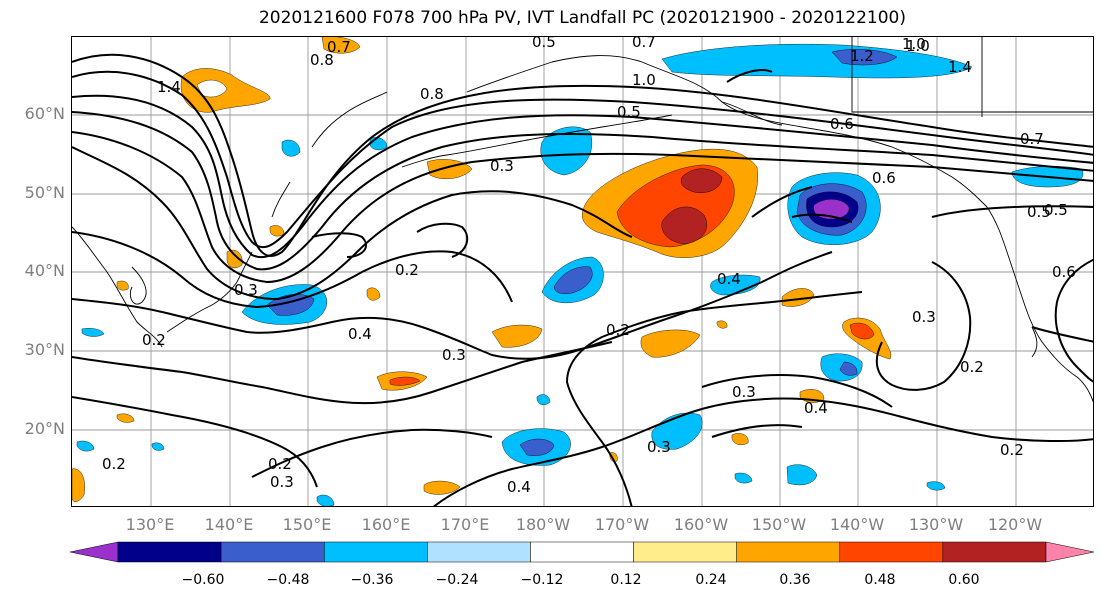 Image resolution: width=1105 pixels, height=601 pixels. What do you see at coordinates (626, 580) in the screenshot?
I see `colorbar-tick: 0.12` at bounding box center [626, 580].